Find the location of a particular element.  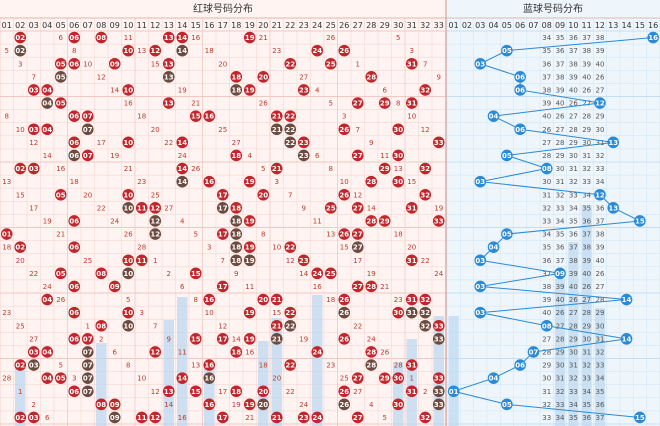

red-omission-value: 28 is located at coordinates (141, 248).